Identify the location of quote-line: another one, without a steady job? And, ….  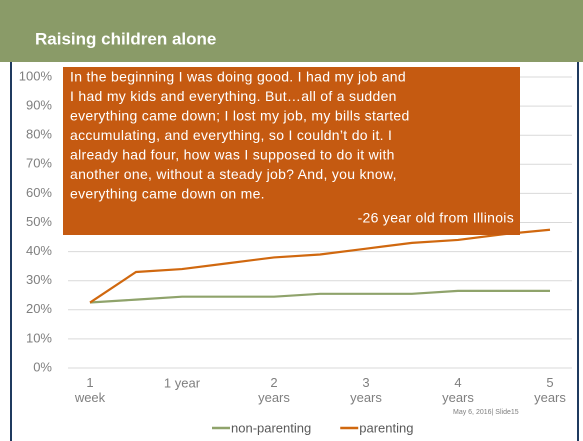
(233, 174).